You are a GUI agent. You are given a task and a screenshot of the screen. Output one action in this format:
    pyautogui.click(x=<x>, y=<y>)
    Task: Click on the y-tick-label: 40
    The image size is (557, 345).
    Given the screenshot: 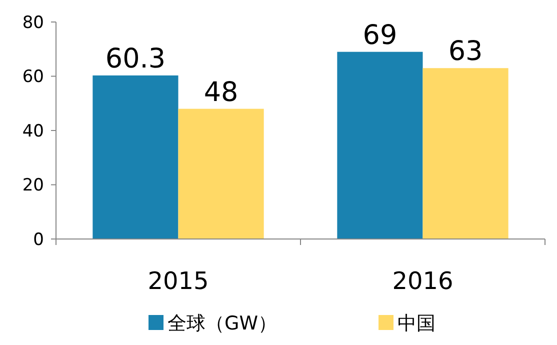 What is the action you would take?
    pyautogui.click(x=33, y=131)
    